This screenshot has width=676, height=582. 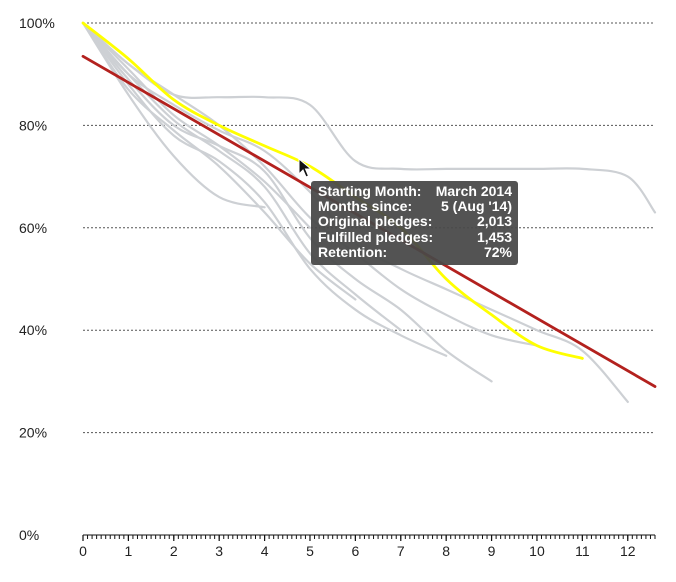 What do you see at coordinates (365, 206) in the screenshot?
I see `tooltip-label: Months since:` at bounding box center [365, 206].